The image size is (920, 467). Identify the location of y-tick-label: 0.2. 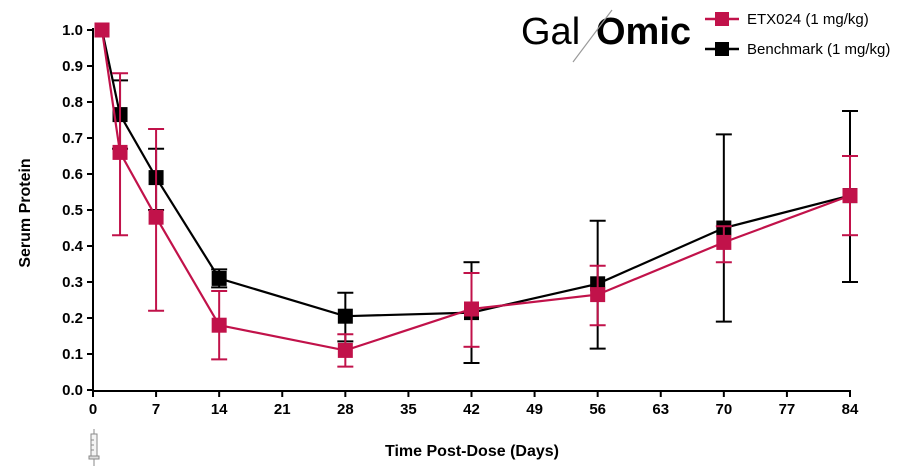
(72, 318).